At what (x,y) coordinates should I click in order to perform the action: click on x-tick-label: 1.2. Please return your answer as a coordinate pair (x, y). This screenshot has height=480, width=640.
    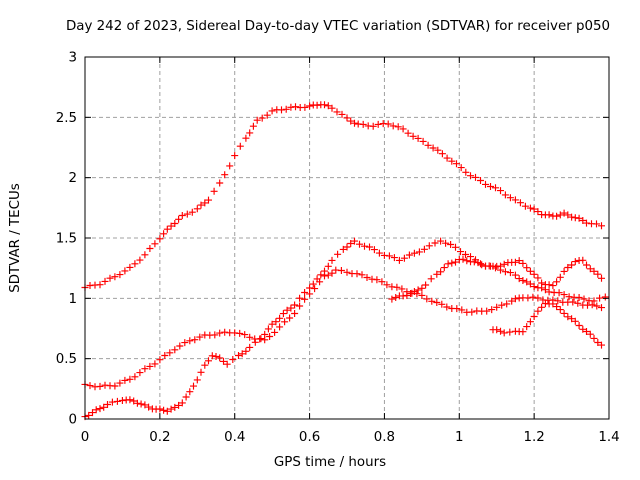
    Looking at the image, I should click on (533, 437).